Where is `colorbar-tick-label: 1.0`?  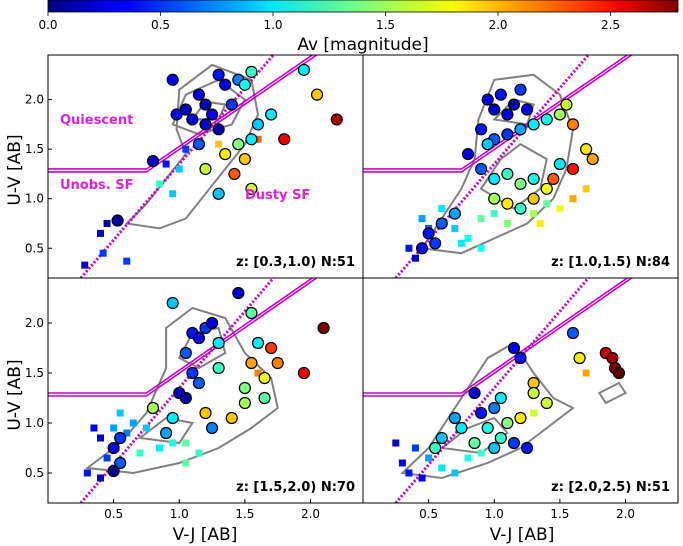 colorbar-tick-label: 1.0 is located at coordinates (272, 25).